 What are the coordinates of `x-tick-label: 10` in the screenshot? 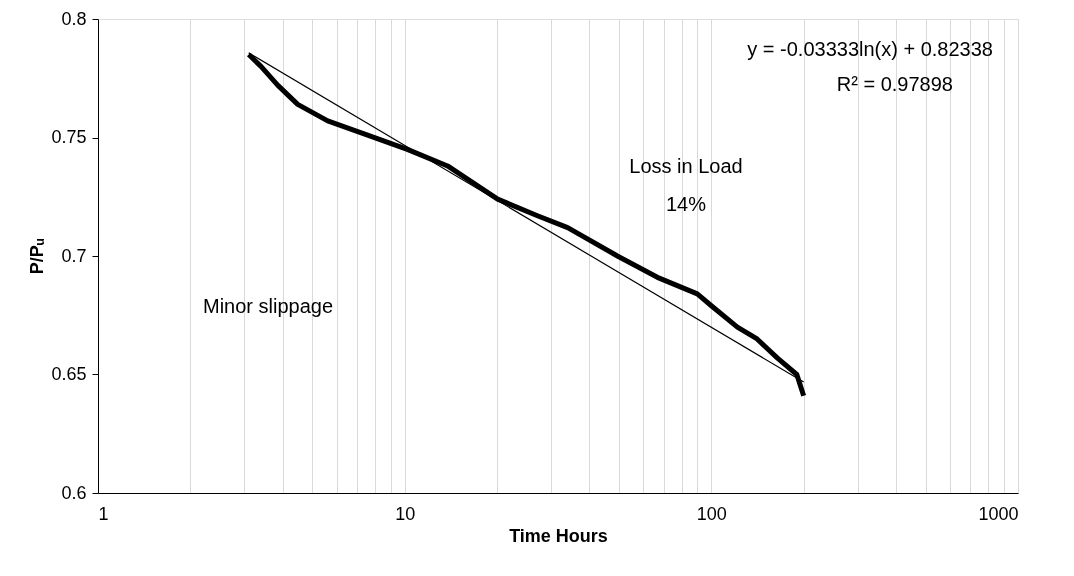 It's located at (405, 513).